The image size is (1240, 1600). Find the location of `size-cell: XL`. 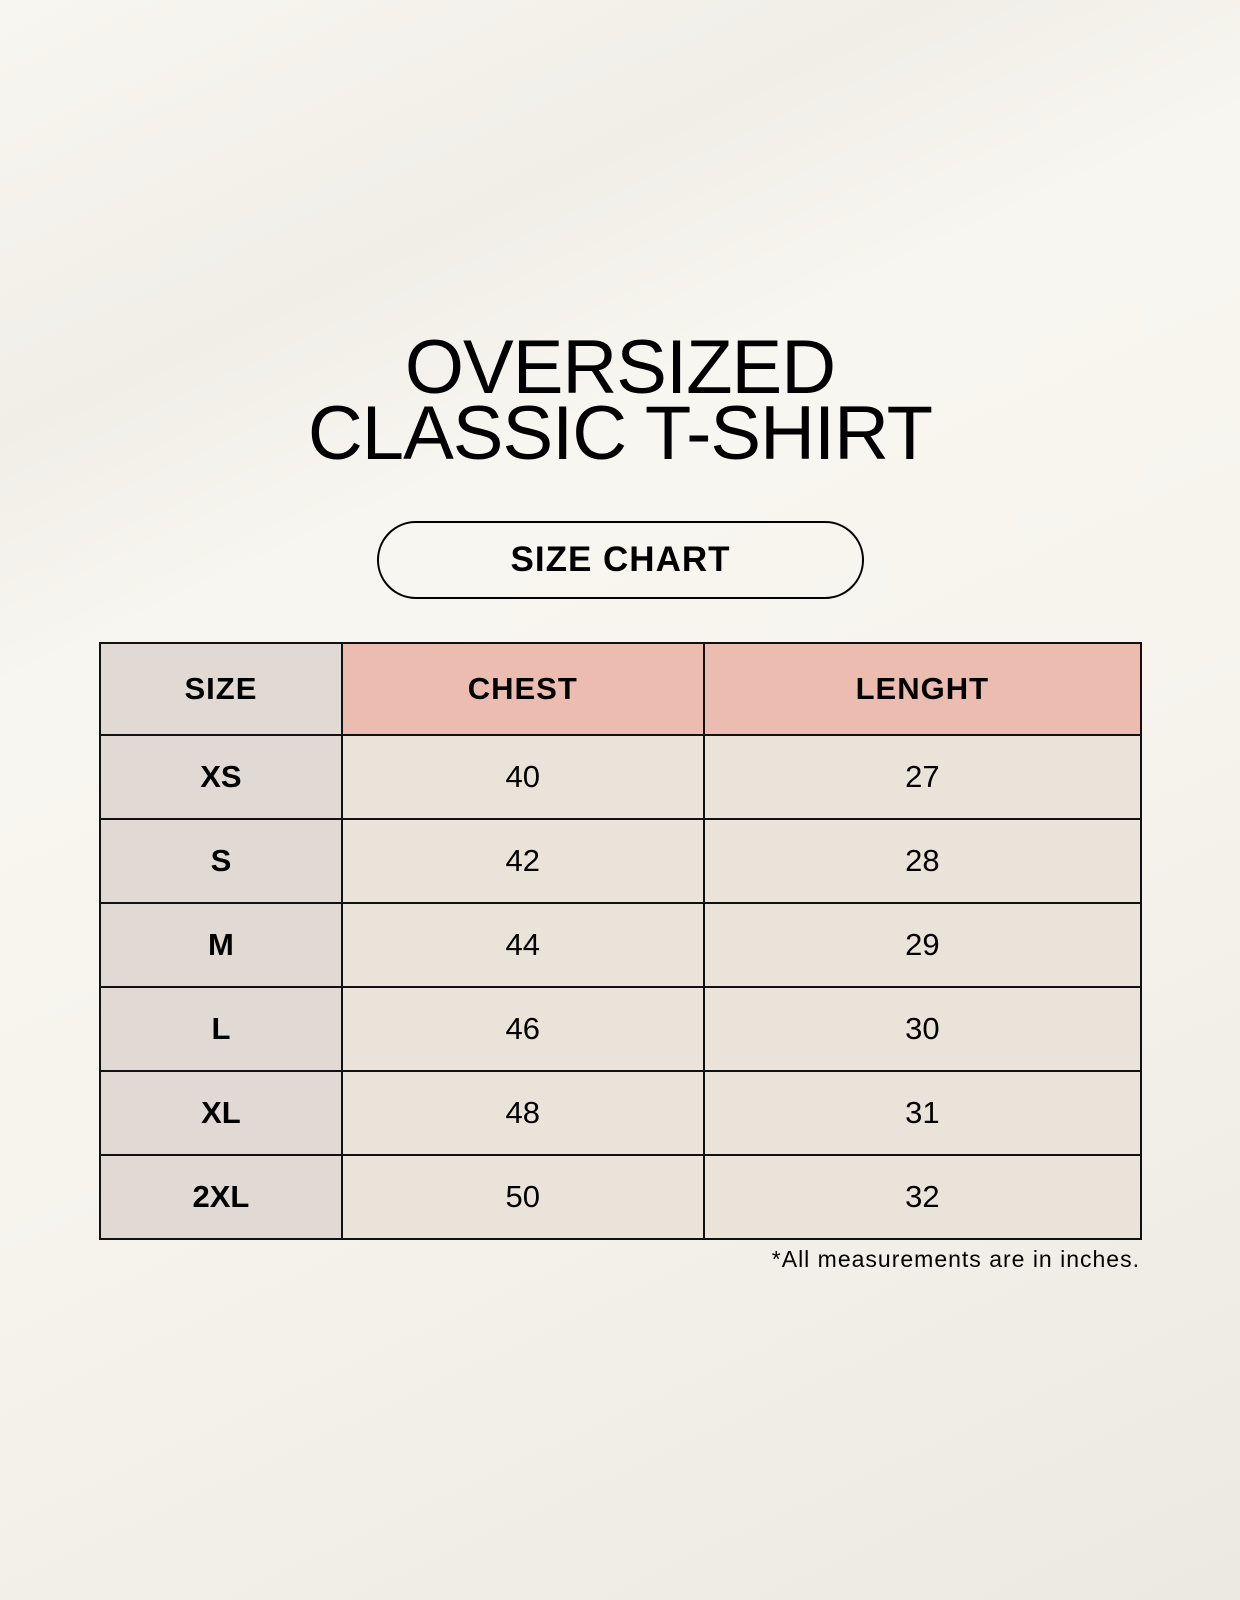

size-cell: XL is located at coordinates (221, 1113).